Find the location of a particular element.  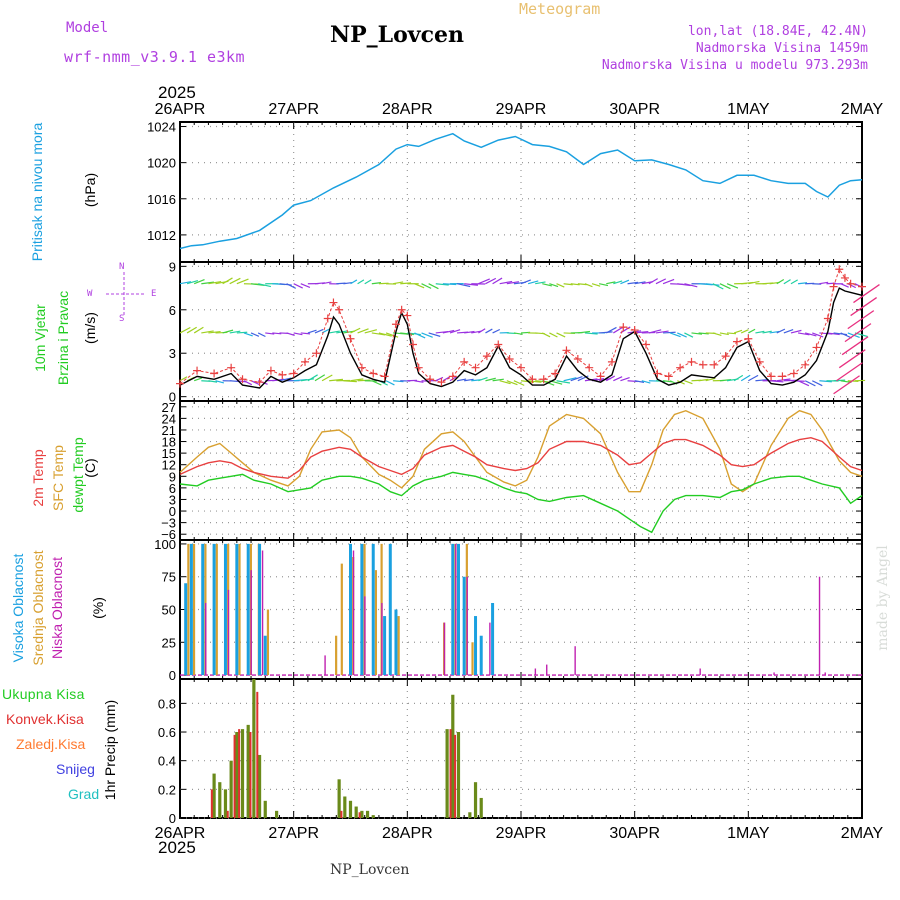

sfc-temp-line is located at coordinates (521, 451).